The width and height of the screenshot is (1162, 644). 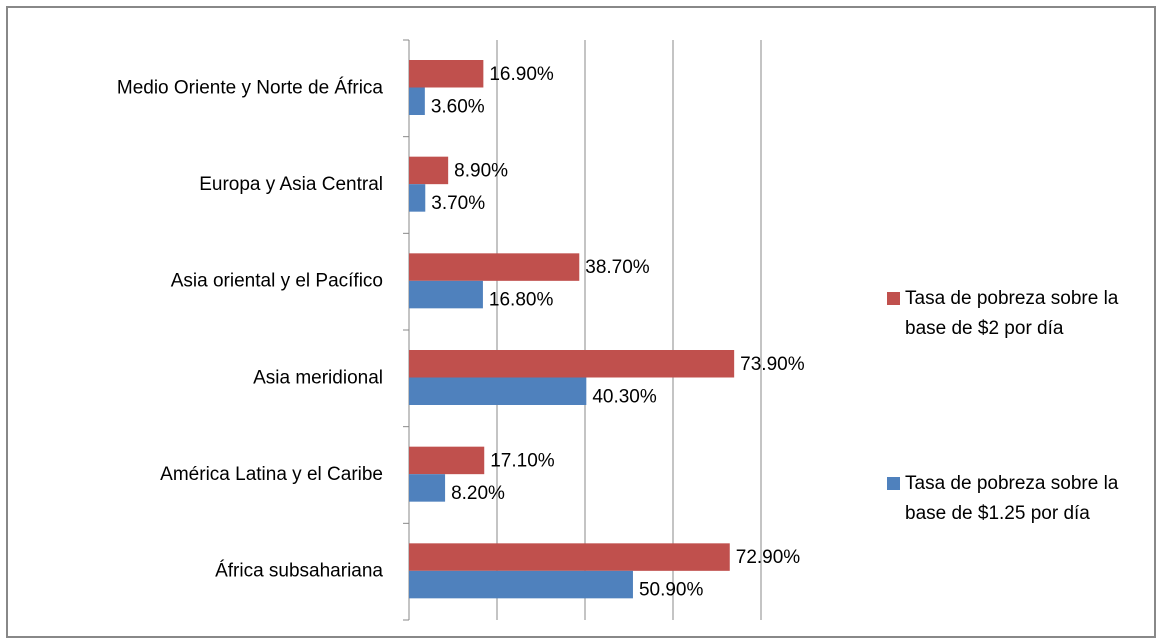 What do you see at coordinates (624, 396) in the screenshot?
I see `data-label: 40.30%` at bounding box center [624, 396].